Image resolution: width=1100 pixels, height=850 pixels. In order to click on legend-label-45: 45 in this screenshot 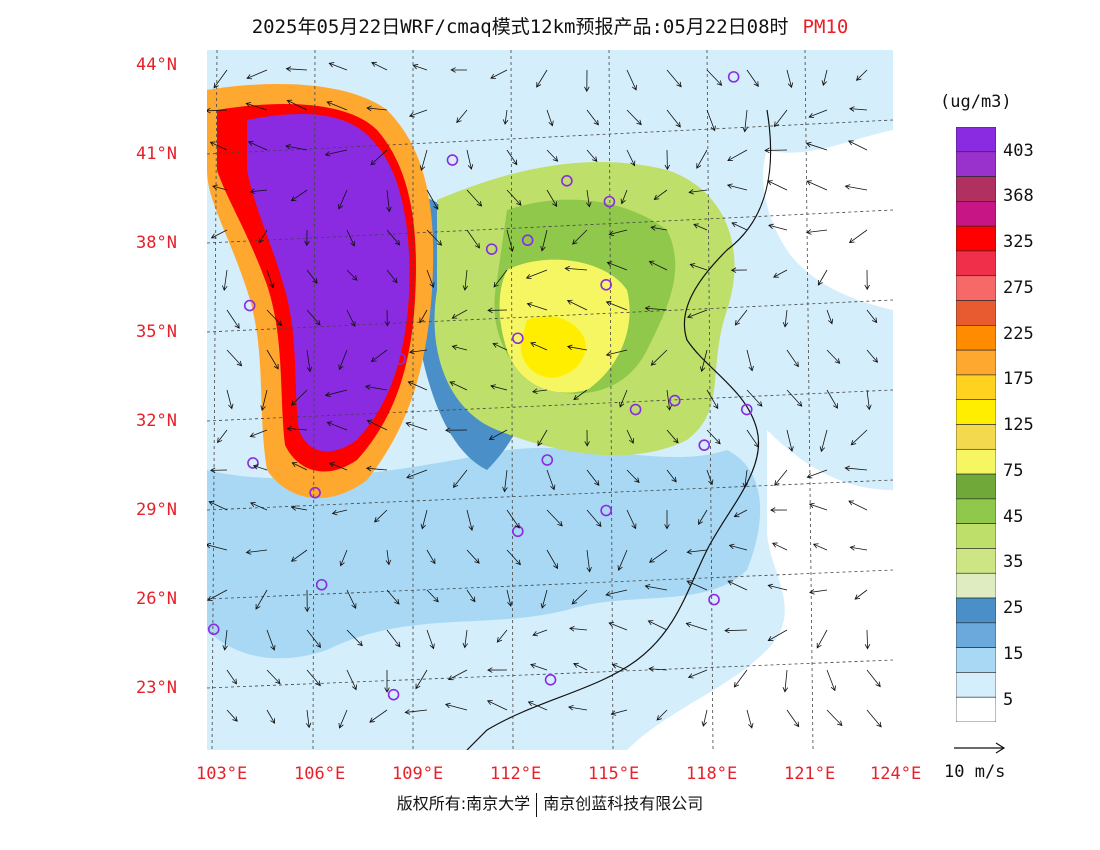, I will do `click(1013, 517)`.